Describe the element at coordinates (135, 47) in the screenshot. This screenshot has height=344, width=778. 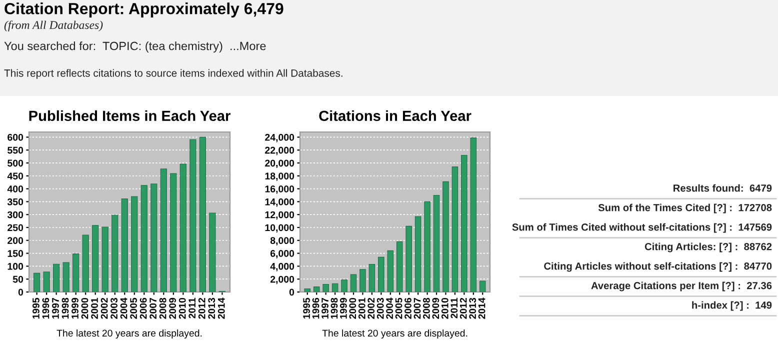
I see `text: You searched for: TOPIC: (tea chemistry) ...More` at that location.